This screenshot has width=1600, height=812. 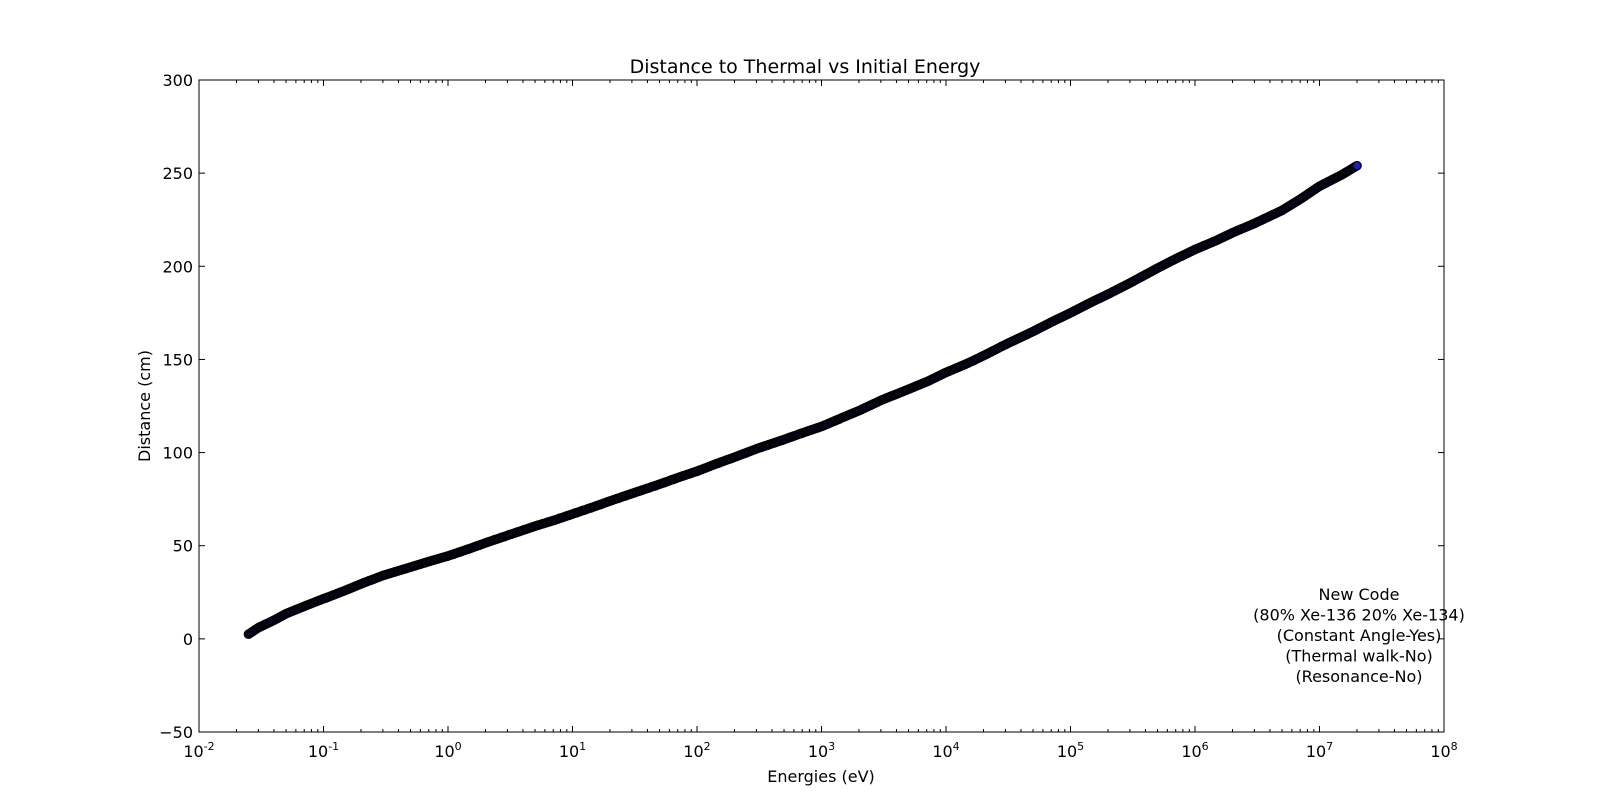 I want to click on y-tick-label: 300, so click(x=177, y=80).